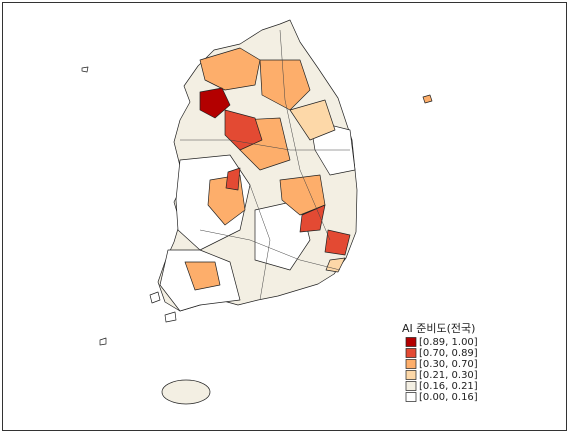  I want to click on legend-label: [0.89, 1.00], so click(448, 342).